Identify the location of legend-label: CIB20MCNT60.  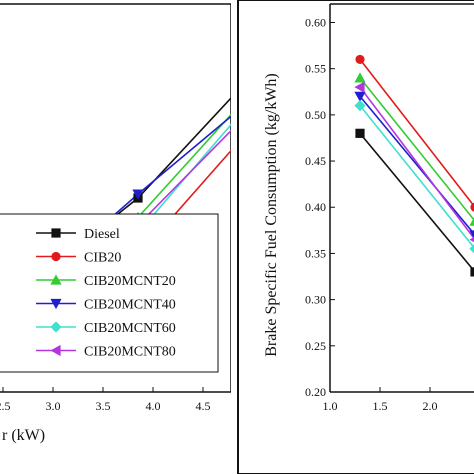
(130, 328).